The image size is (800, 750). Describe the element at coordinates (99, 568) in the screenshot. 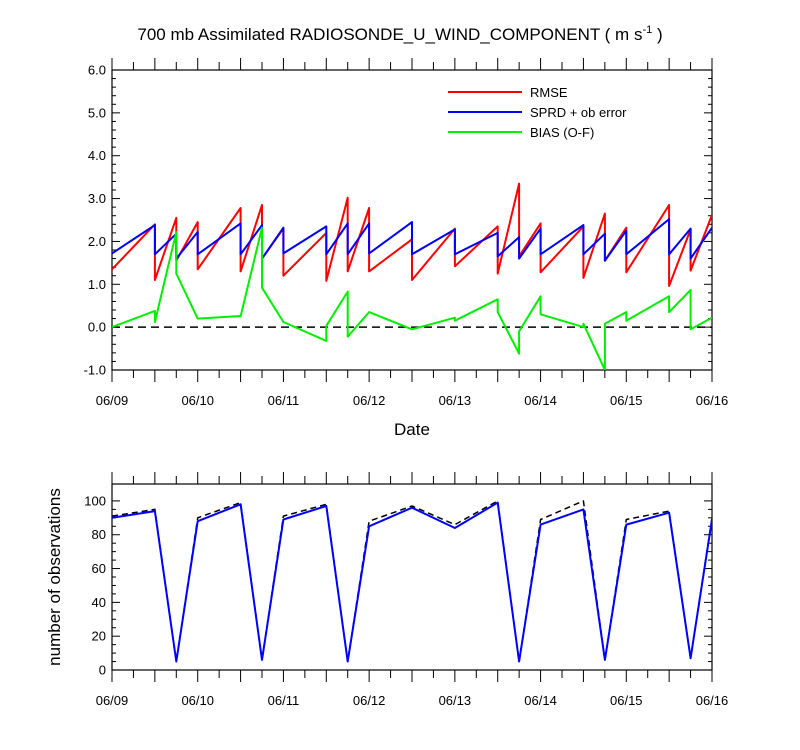

I see `bottom-y-tick-label: 60` at that location.